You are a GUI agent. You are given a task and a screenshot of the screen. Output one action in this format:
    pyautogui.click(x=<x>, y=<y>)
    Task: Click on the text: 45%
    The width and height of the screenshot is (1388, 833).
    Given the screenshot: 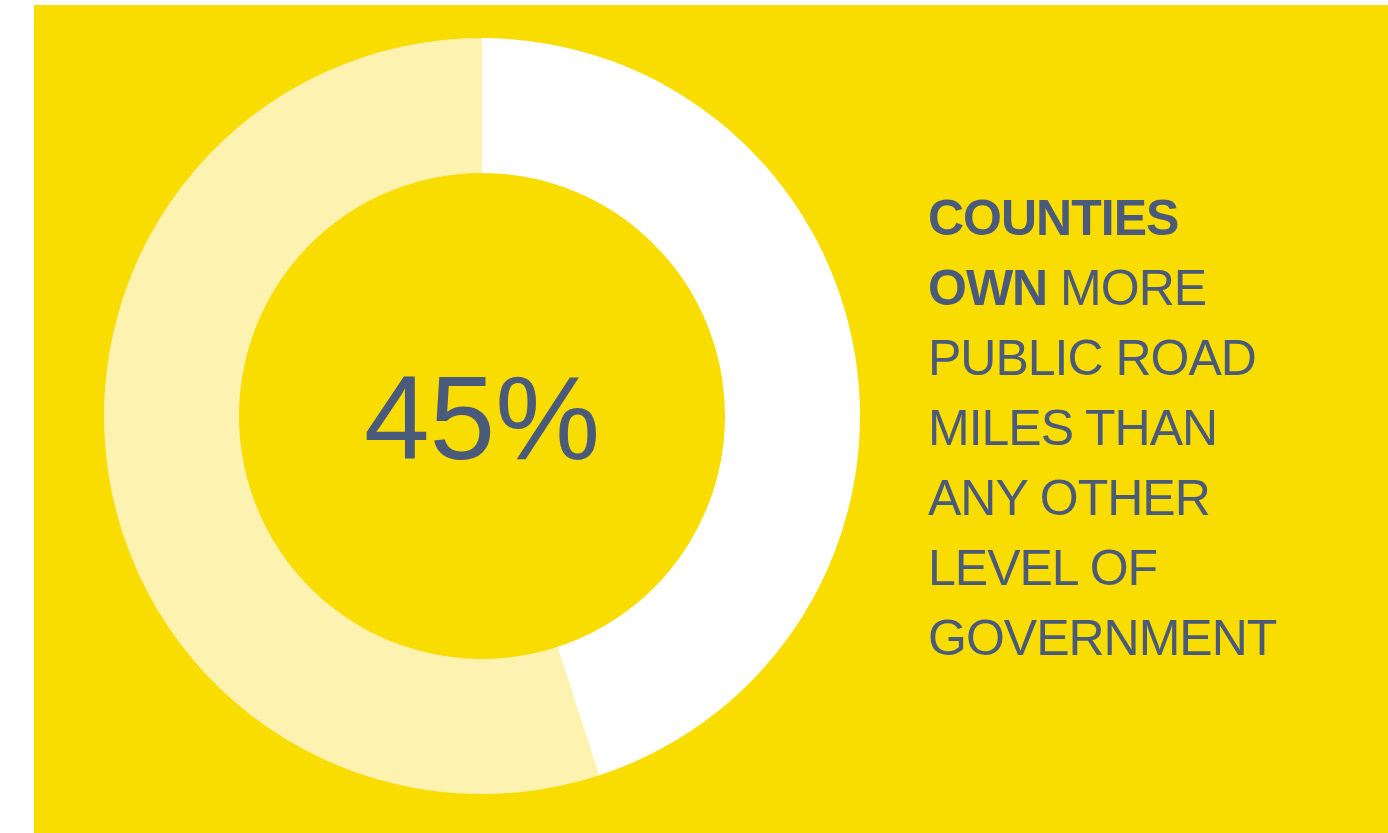 What is the action you would take?
    pyautogui.click(x=482, y=418)
    